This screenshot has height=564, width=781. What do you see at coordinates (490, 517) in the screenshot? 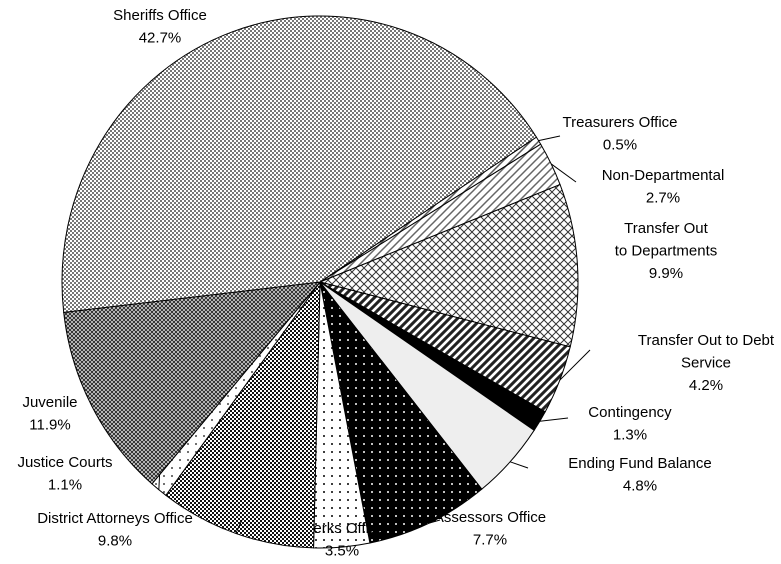
I see `slice-label: Assessors Office` at bounding box center [490, 517].